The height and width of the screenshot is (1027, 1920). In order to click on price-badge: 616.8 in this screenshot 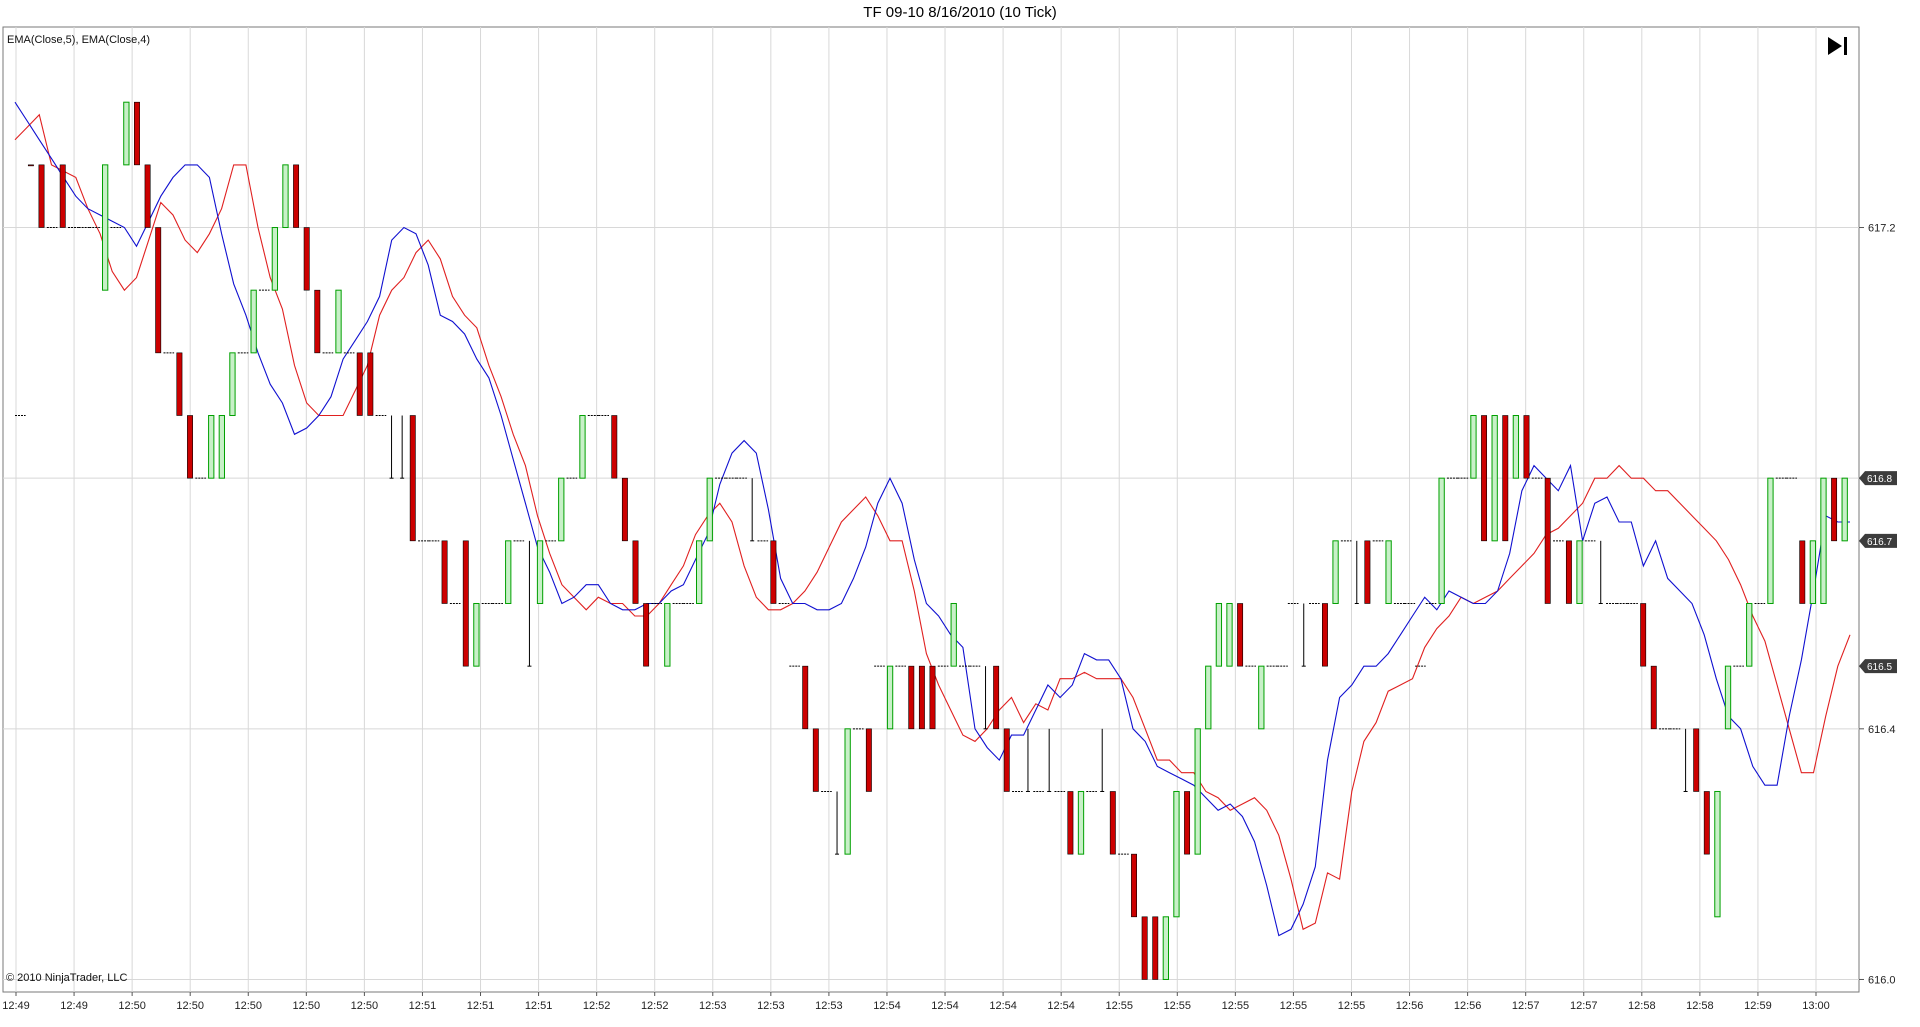, I will do `click(1878, 478)`.